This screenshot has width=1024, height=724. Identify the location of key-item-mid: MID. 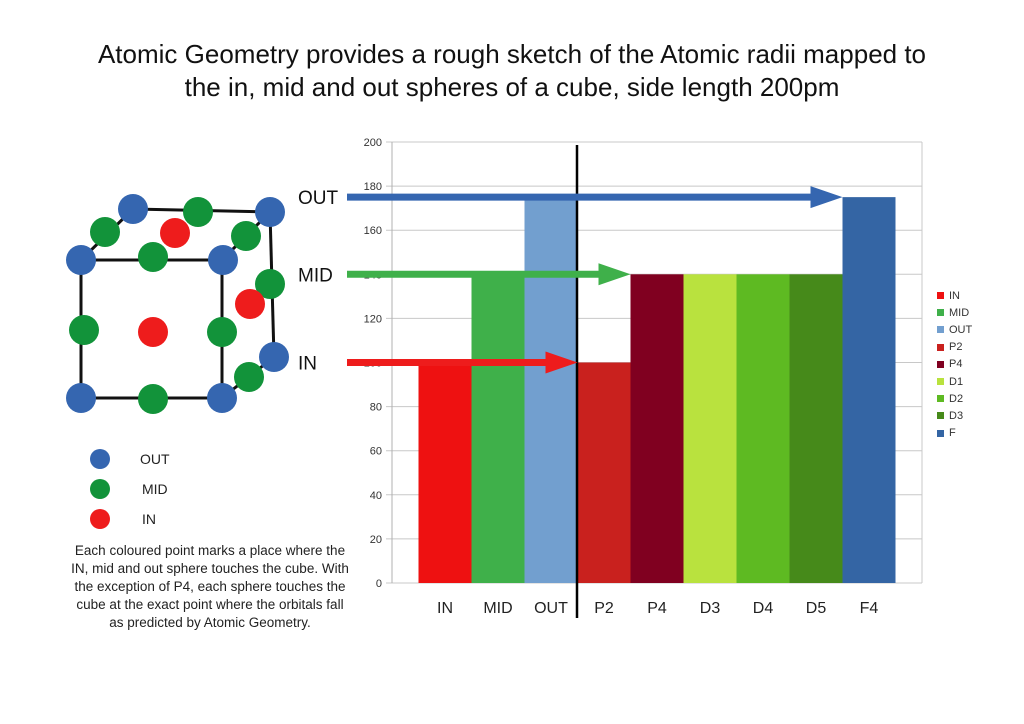
(160, 489).